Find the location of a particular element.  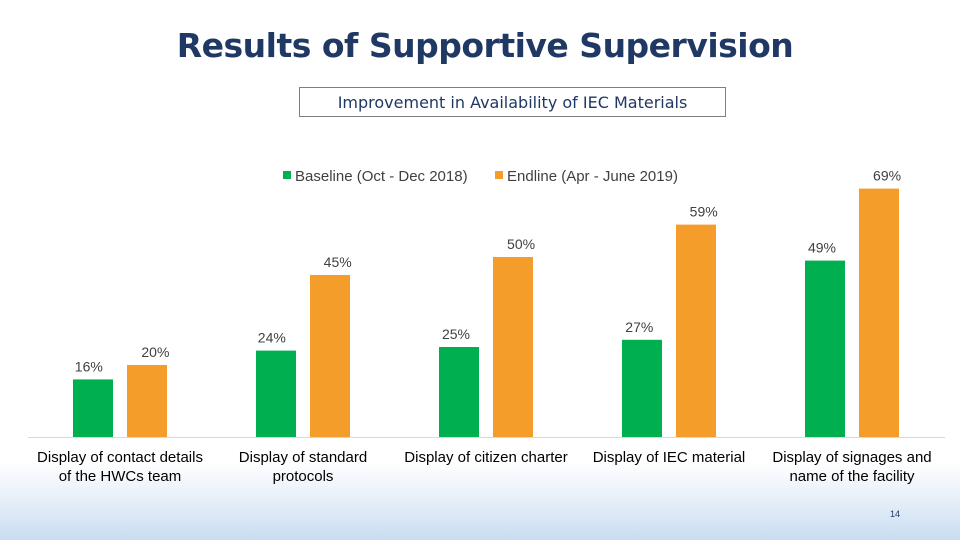

footer-gradient is located at coordinates (480, 501).